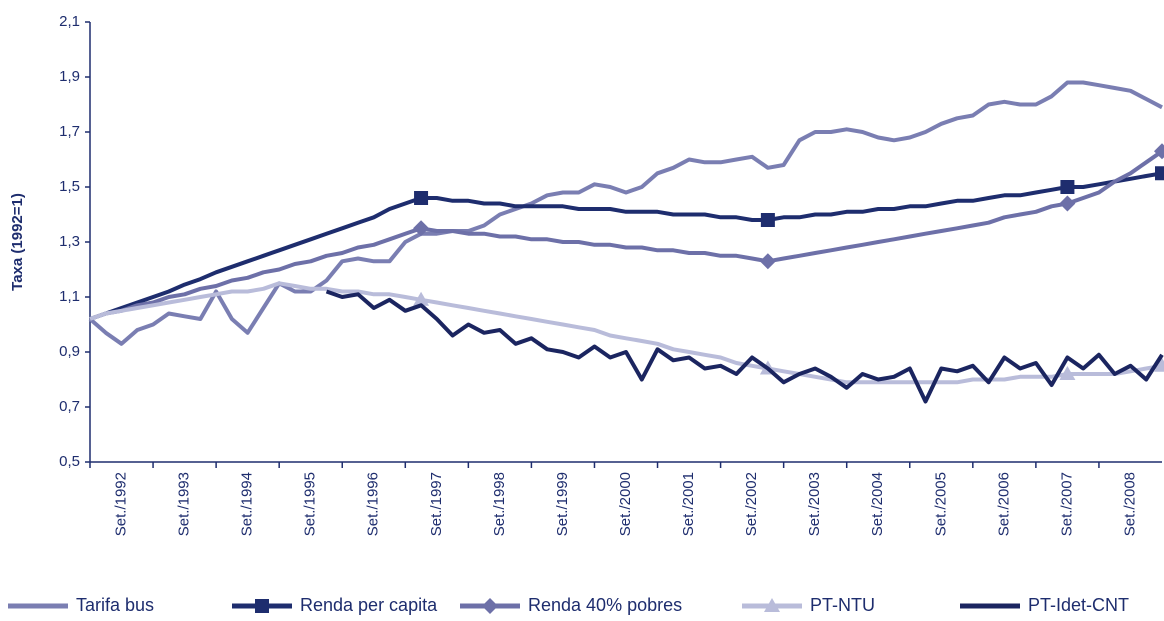 This screenshot has height=621, width=1164. I want to click on y-tick-label: 2,1, so click(69, 21).